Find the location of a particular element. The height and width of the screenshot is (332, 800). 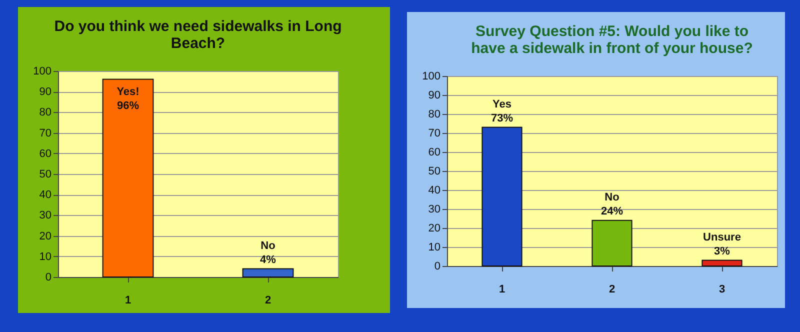

data-label: No 4% is located at coordinates (268, 253).